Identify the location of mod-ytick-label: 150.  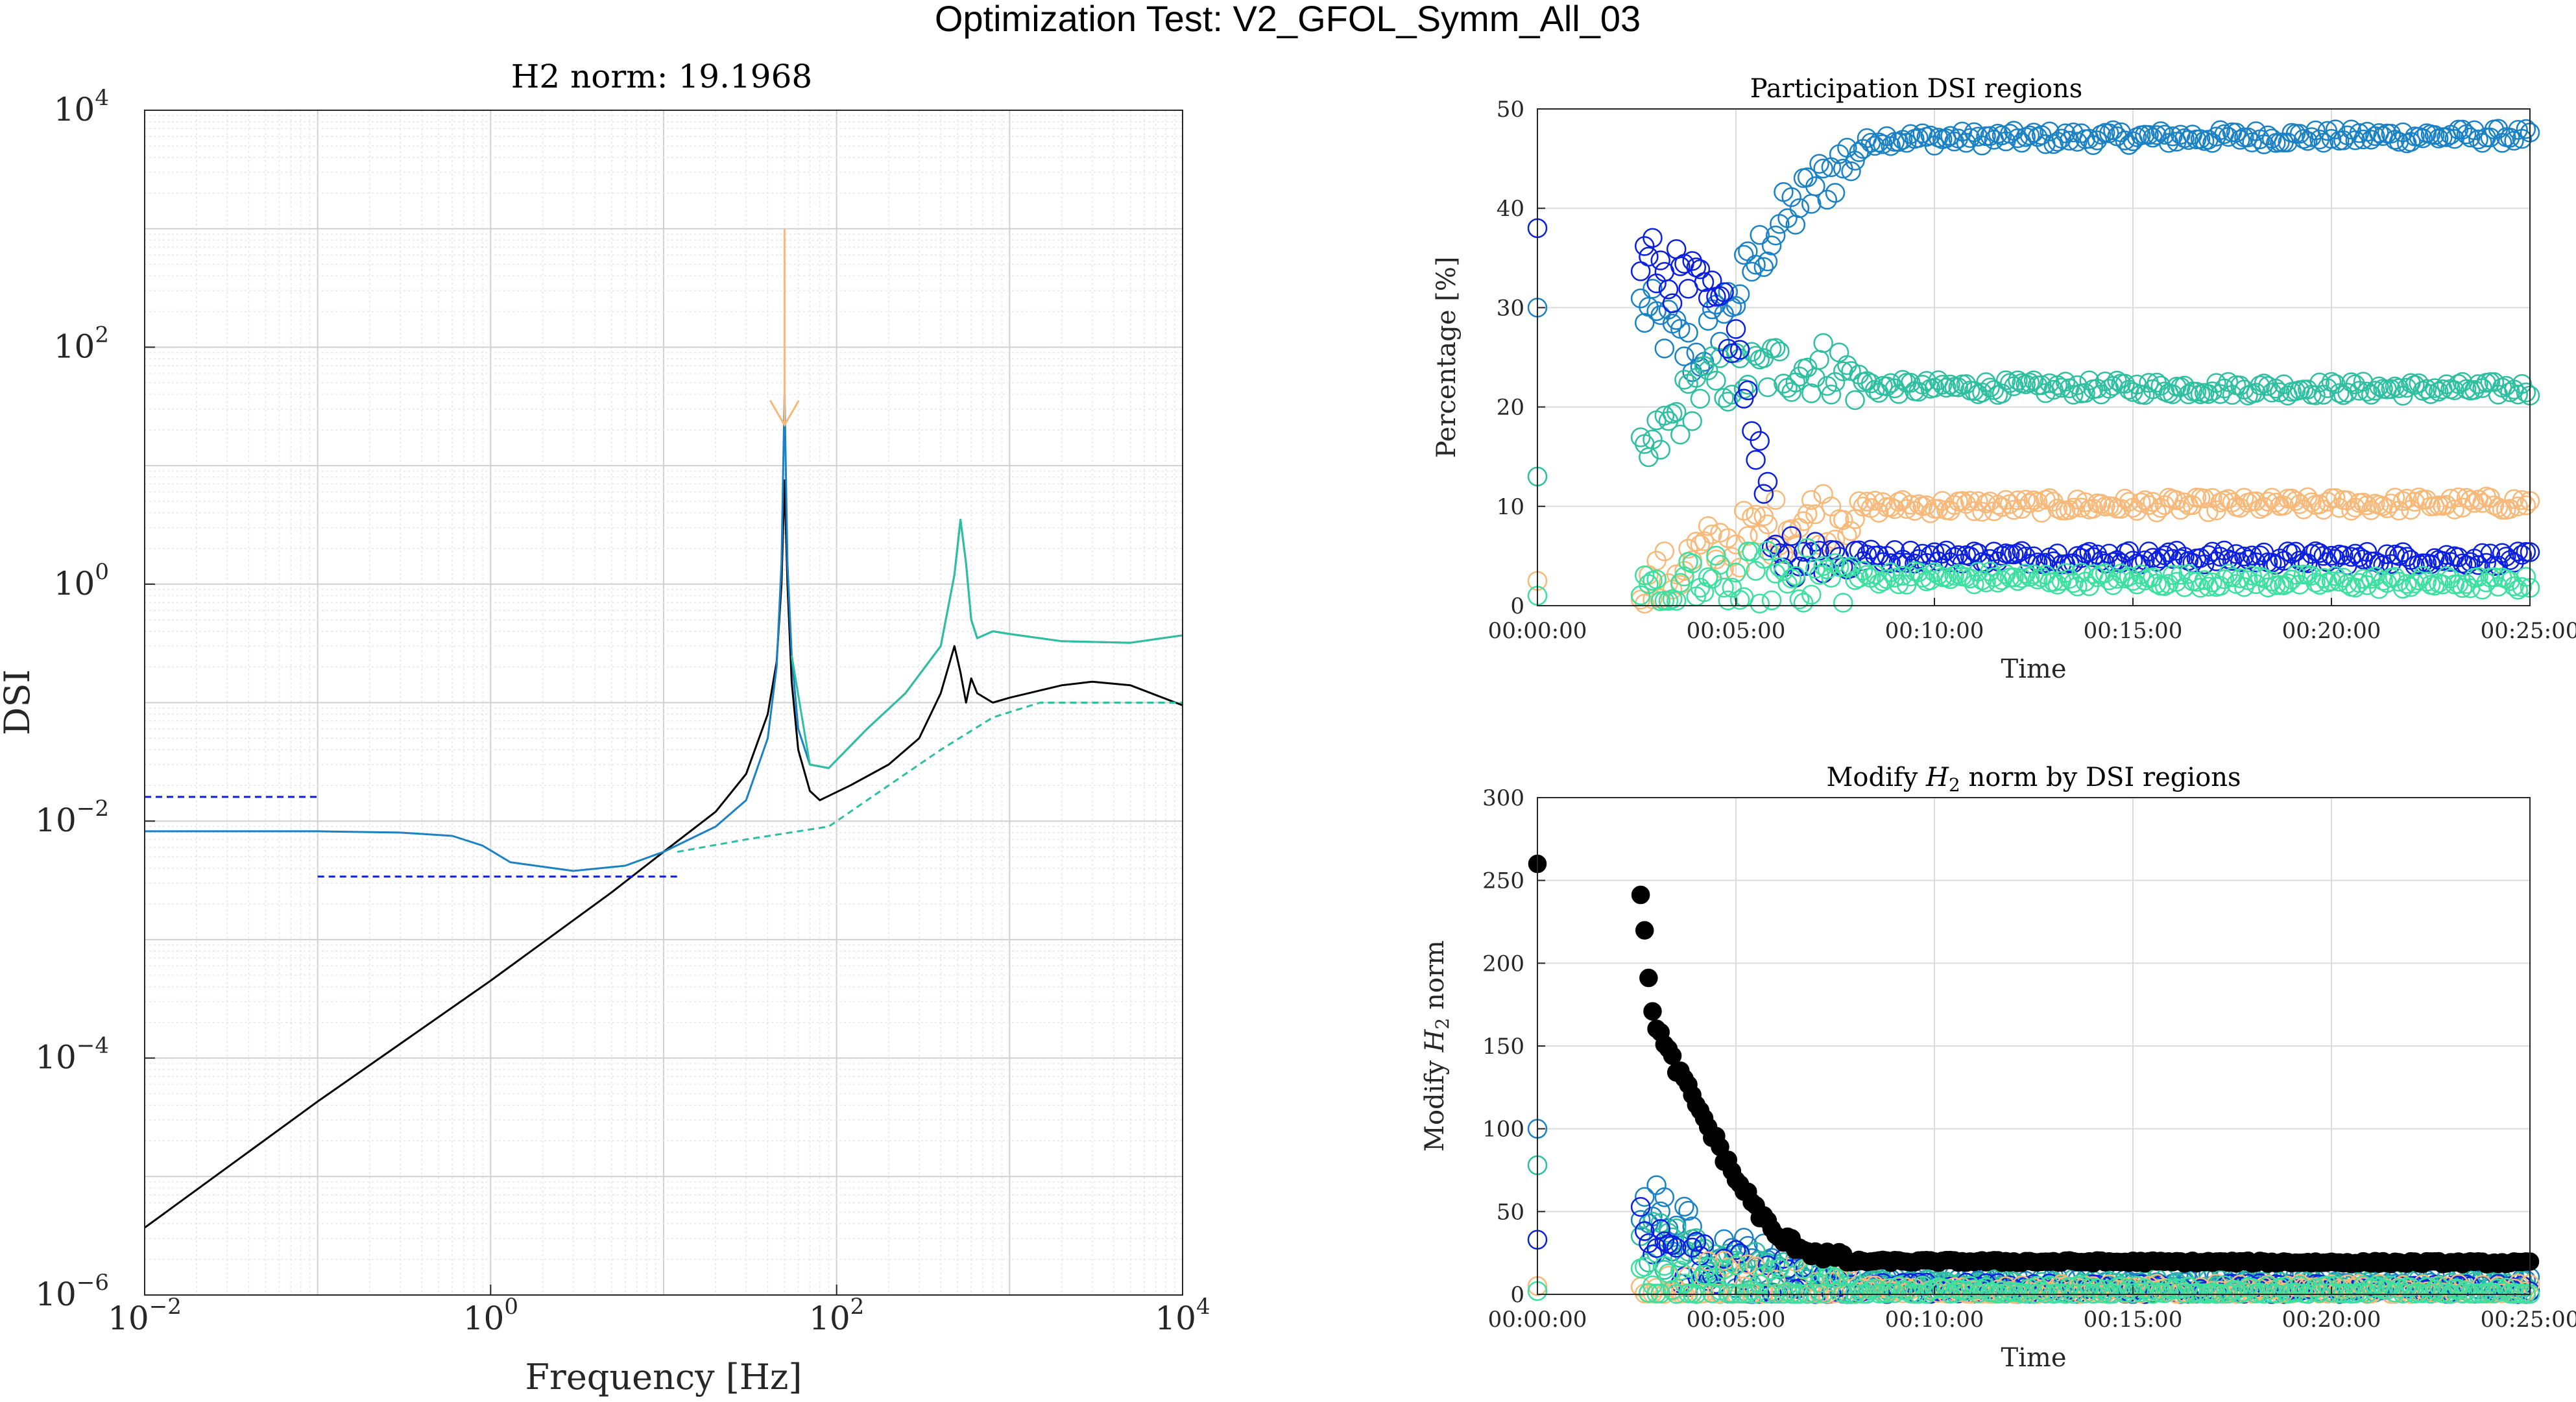
(1503, 1047).